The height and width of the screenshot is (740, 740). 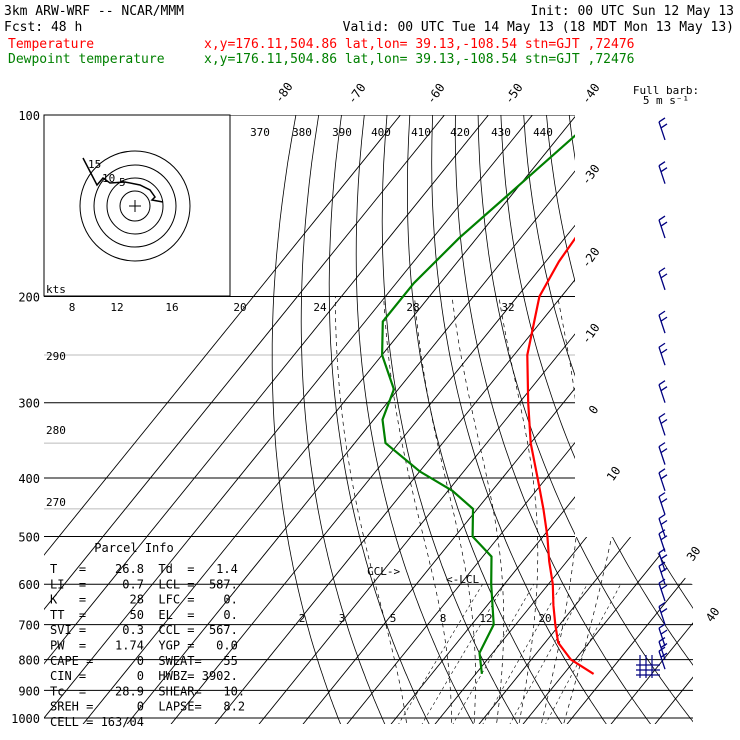 What do you see at coordinates (51, 44) in the screenshot?
I see `temperature-legend-label: Temperature` at bounding box center [51, 44].